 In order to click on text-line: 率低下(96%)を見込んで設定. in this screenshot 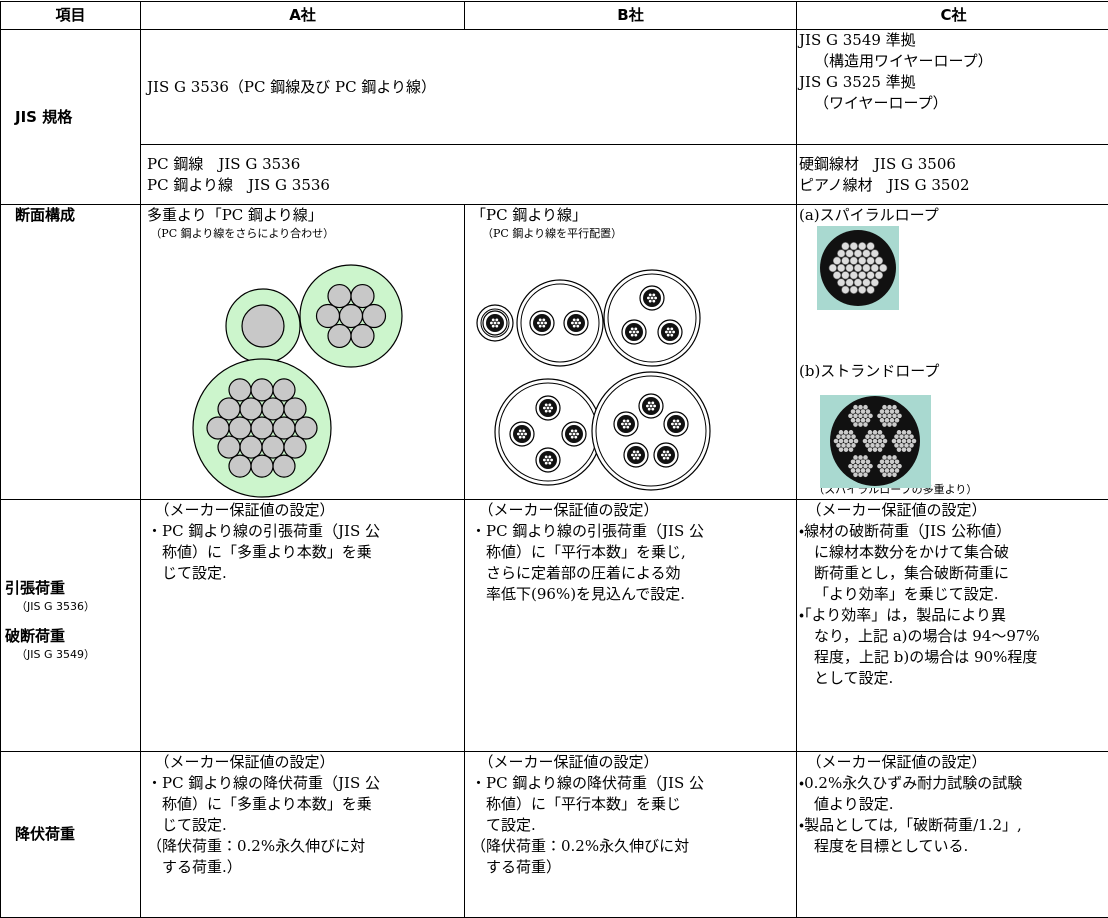, I will do `click(586, 594)`.